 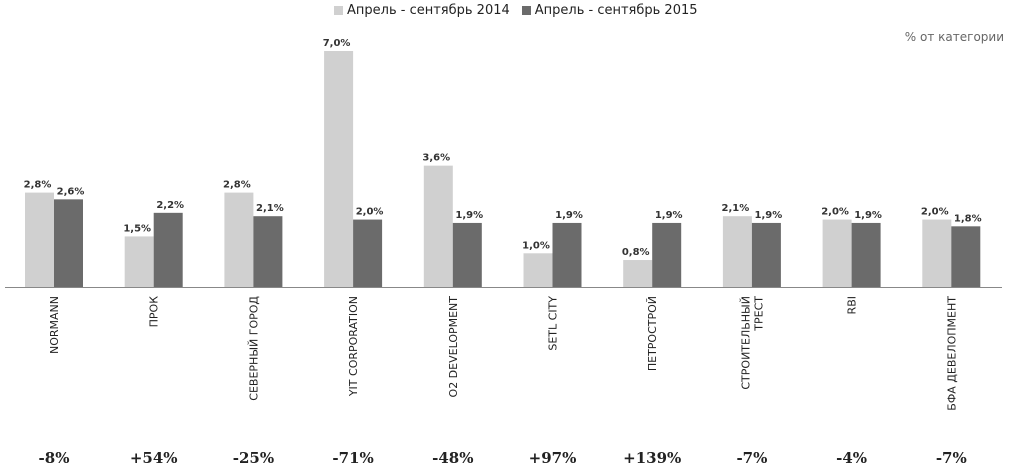 I want to click on category-label-line: БФА ДЕВЕЛОПМЕНТ, so click(x=951, y=353).